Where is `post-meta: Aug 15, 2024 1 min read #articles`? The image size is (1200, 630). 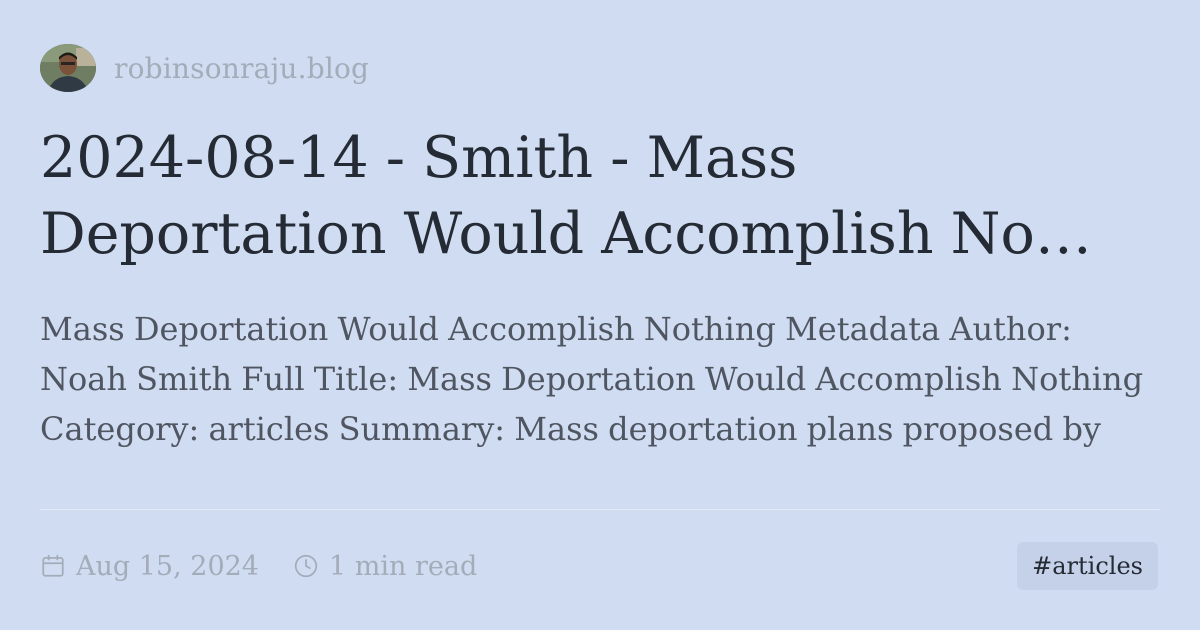 post-meta: Aug 15, 2024 1 min read #articles is located at coordinates (600, 566).